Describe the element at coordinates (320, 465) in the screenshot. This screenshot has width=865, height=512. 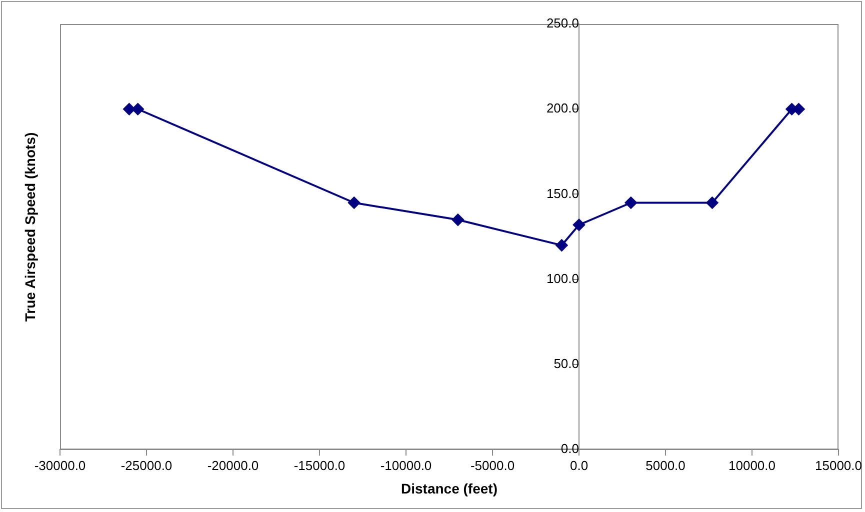
I see `x-tick-label: -15000.0` at that location.